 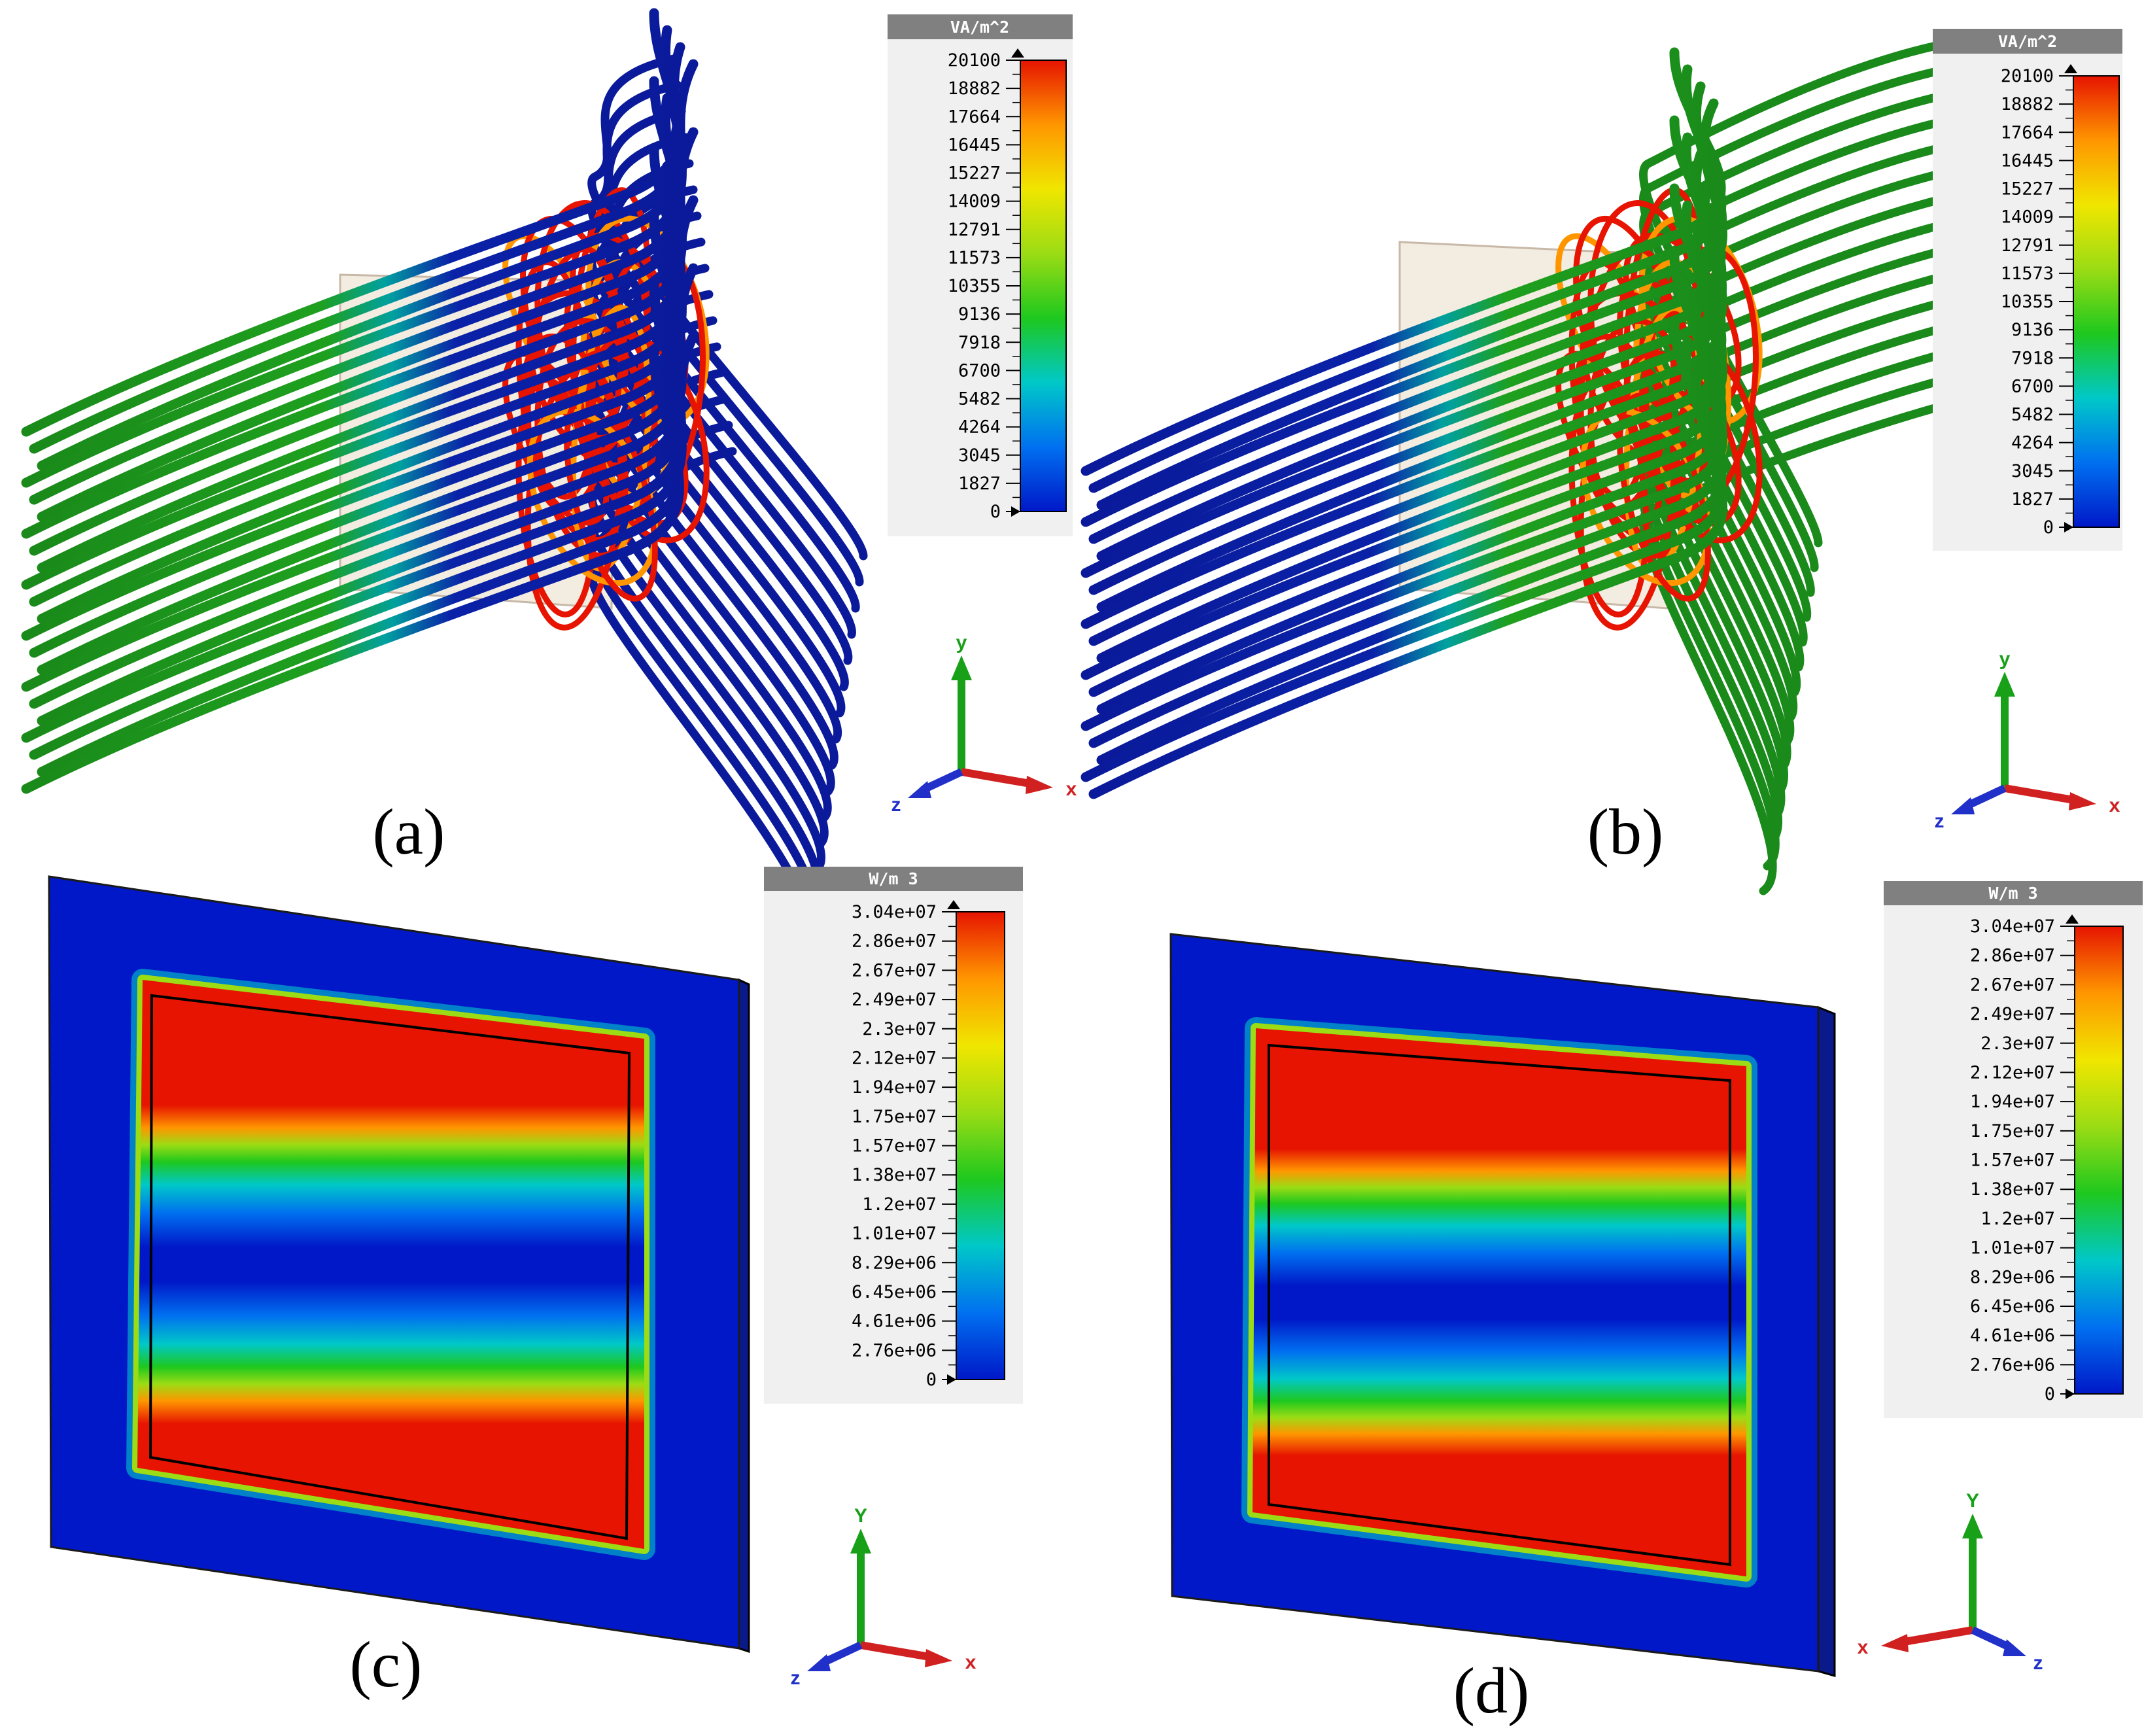 What do you see at coordinates (2013, 1072) in the screenshot?
I see `legend-tick-label: 2.12e+07` at bounding box center [2013, 1072].